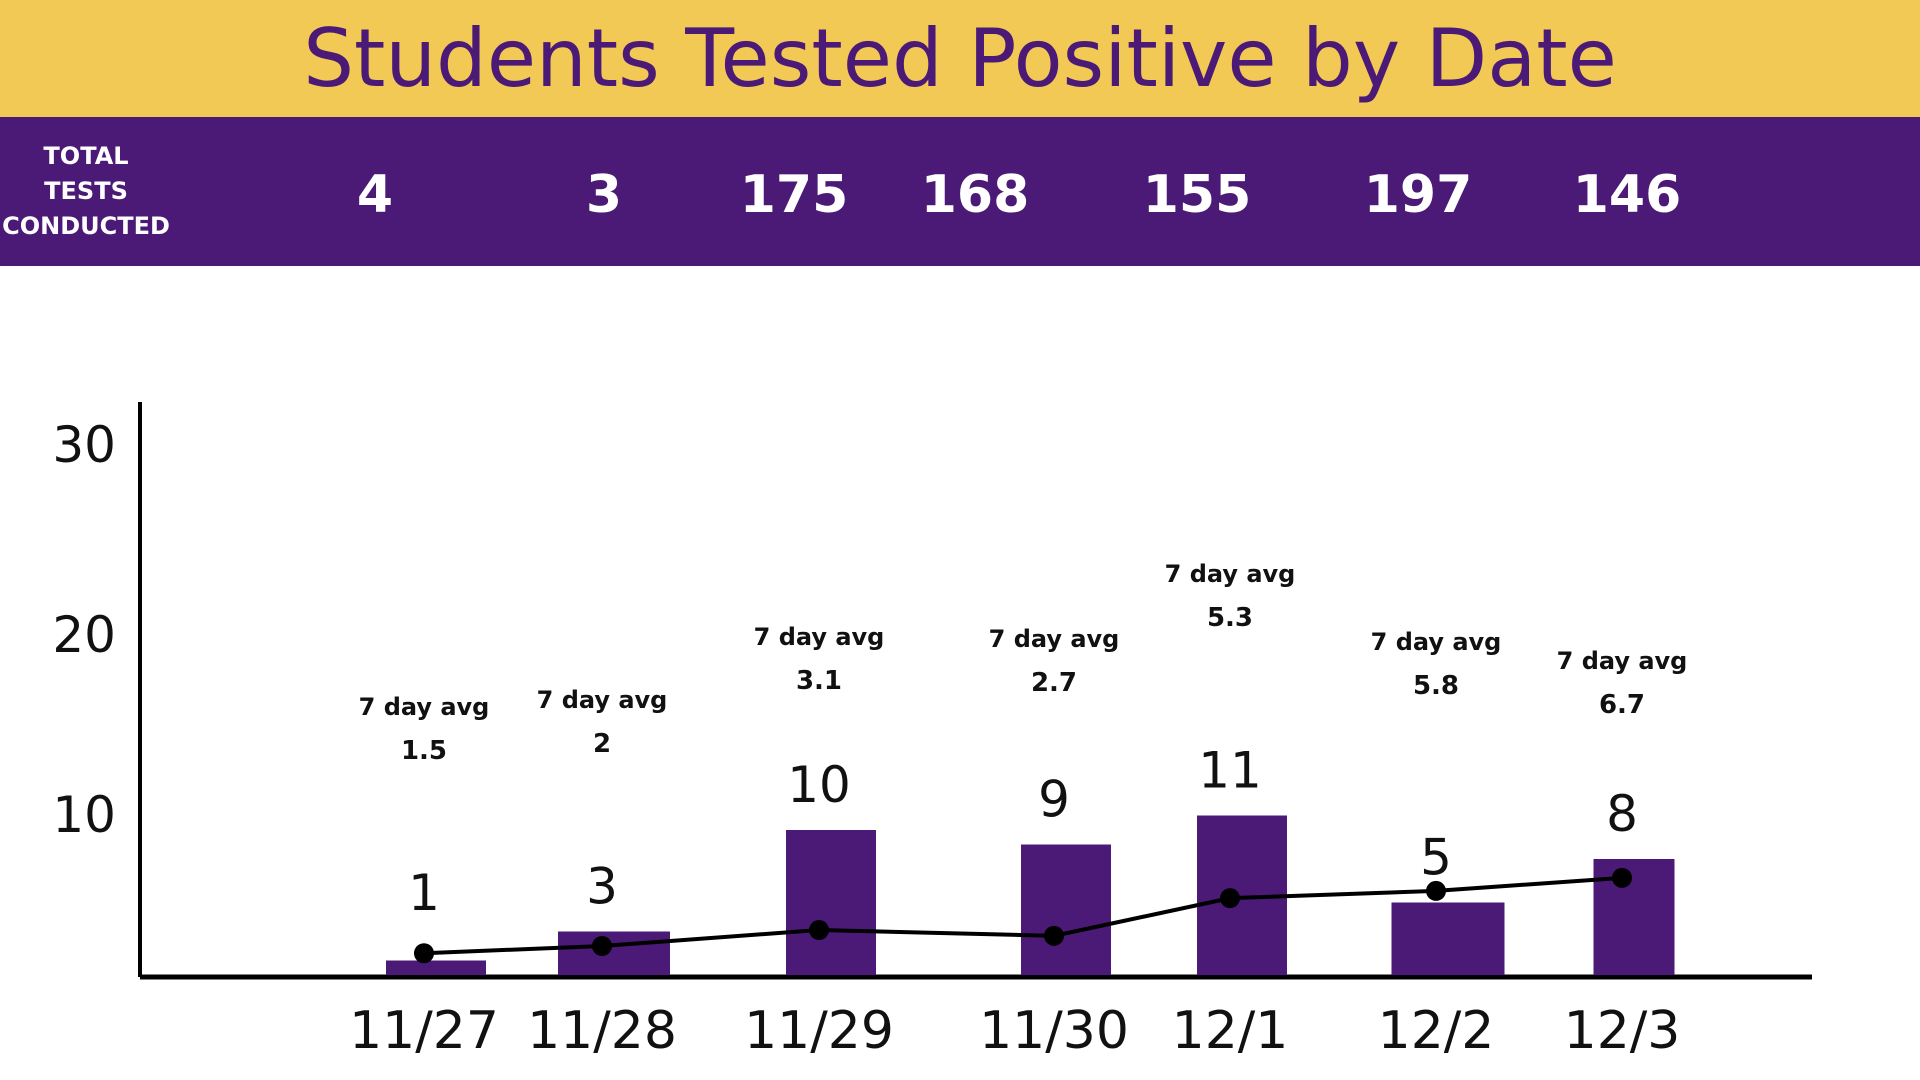 This screenshot has width=1920, height=1080. What do you see at coordinates (1622, 814) in the screenshot?
I see `value-label-12-3: 8` at bounding box center [1622, 814].